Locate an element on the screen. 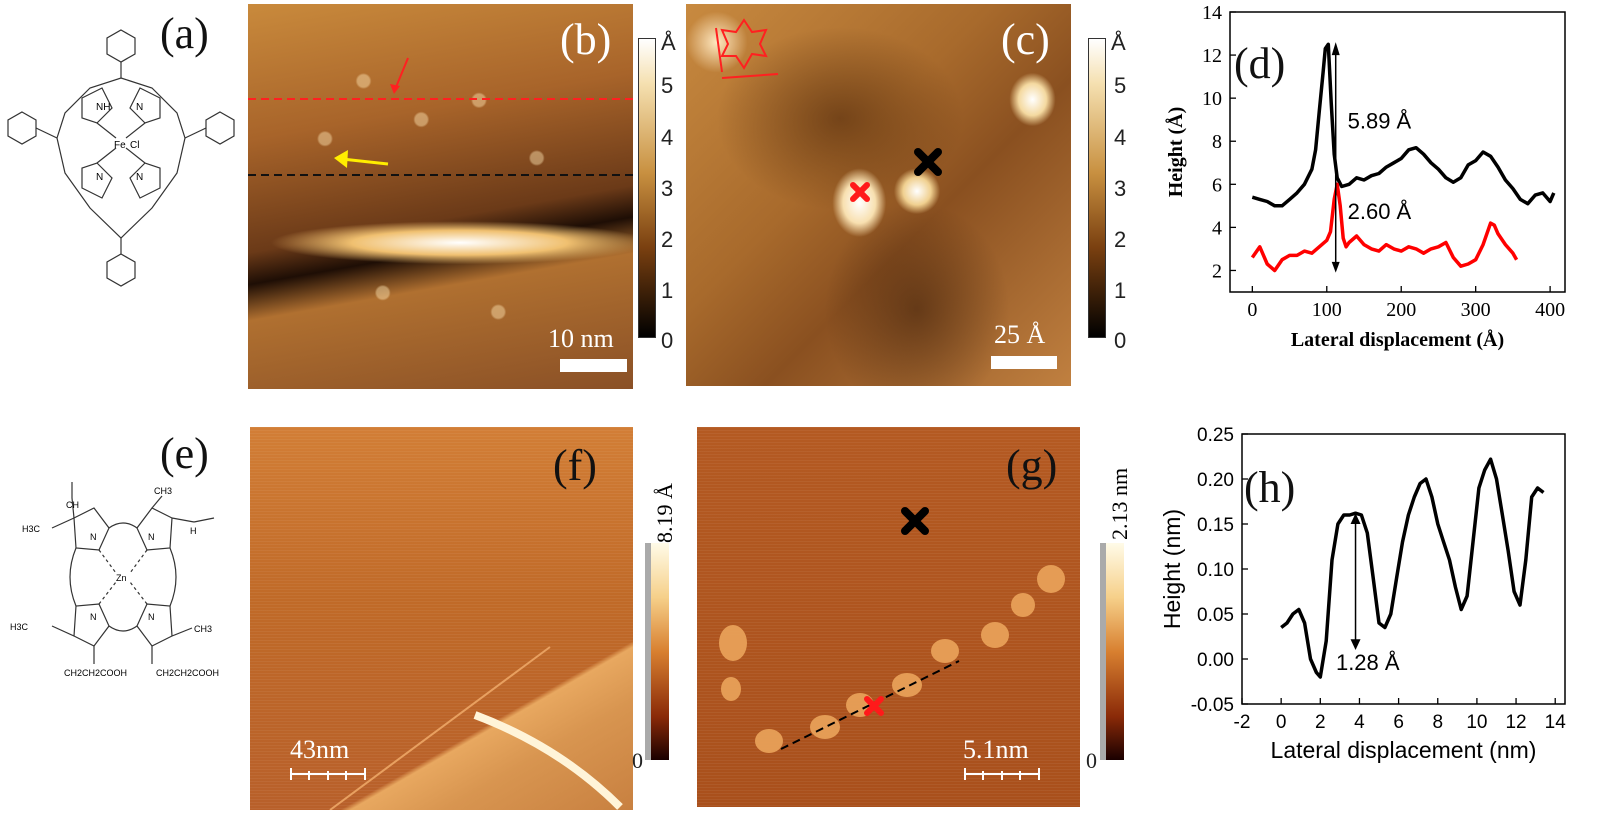 The width and height of the screenshot is (1603, 831). x-tick-label: 2 is located at coordinates (1320, 722).